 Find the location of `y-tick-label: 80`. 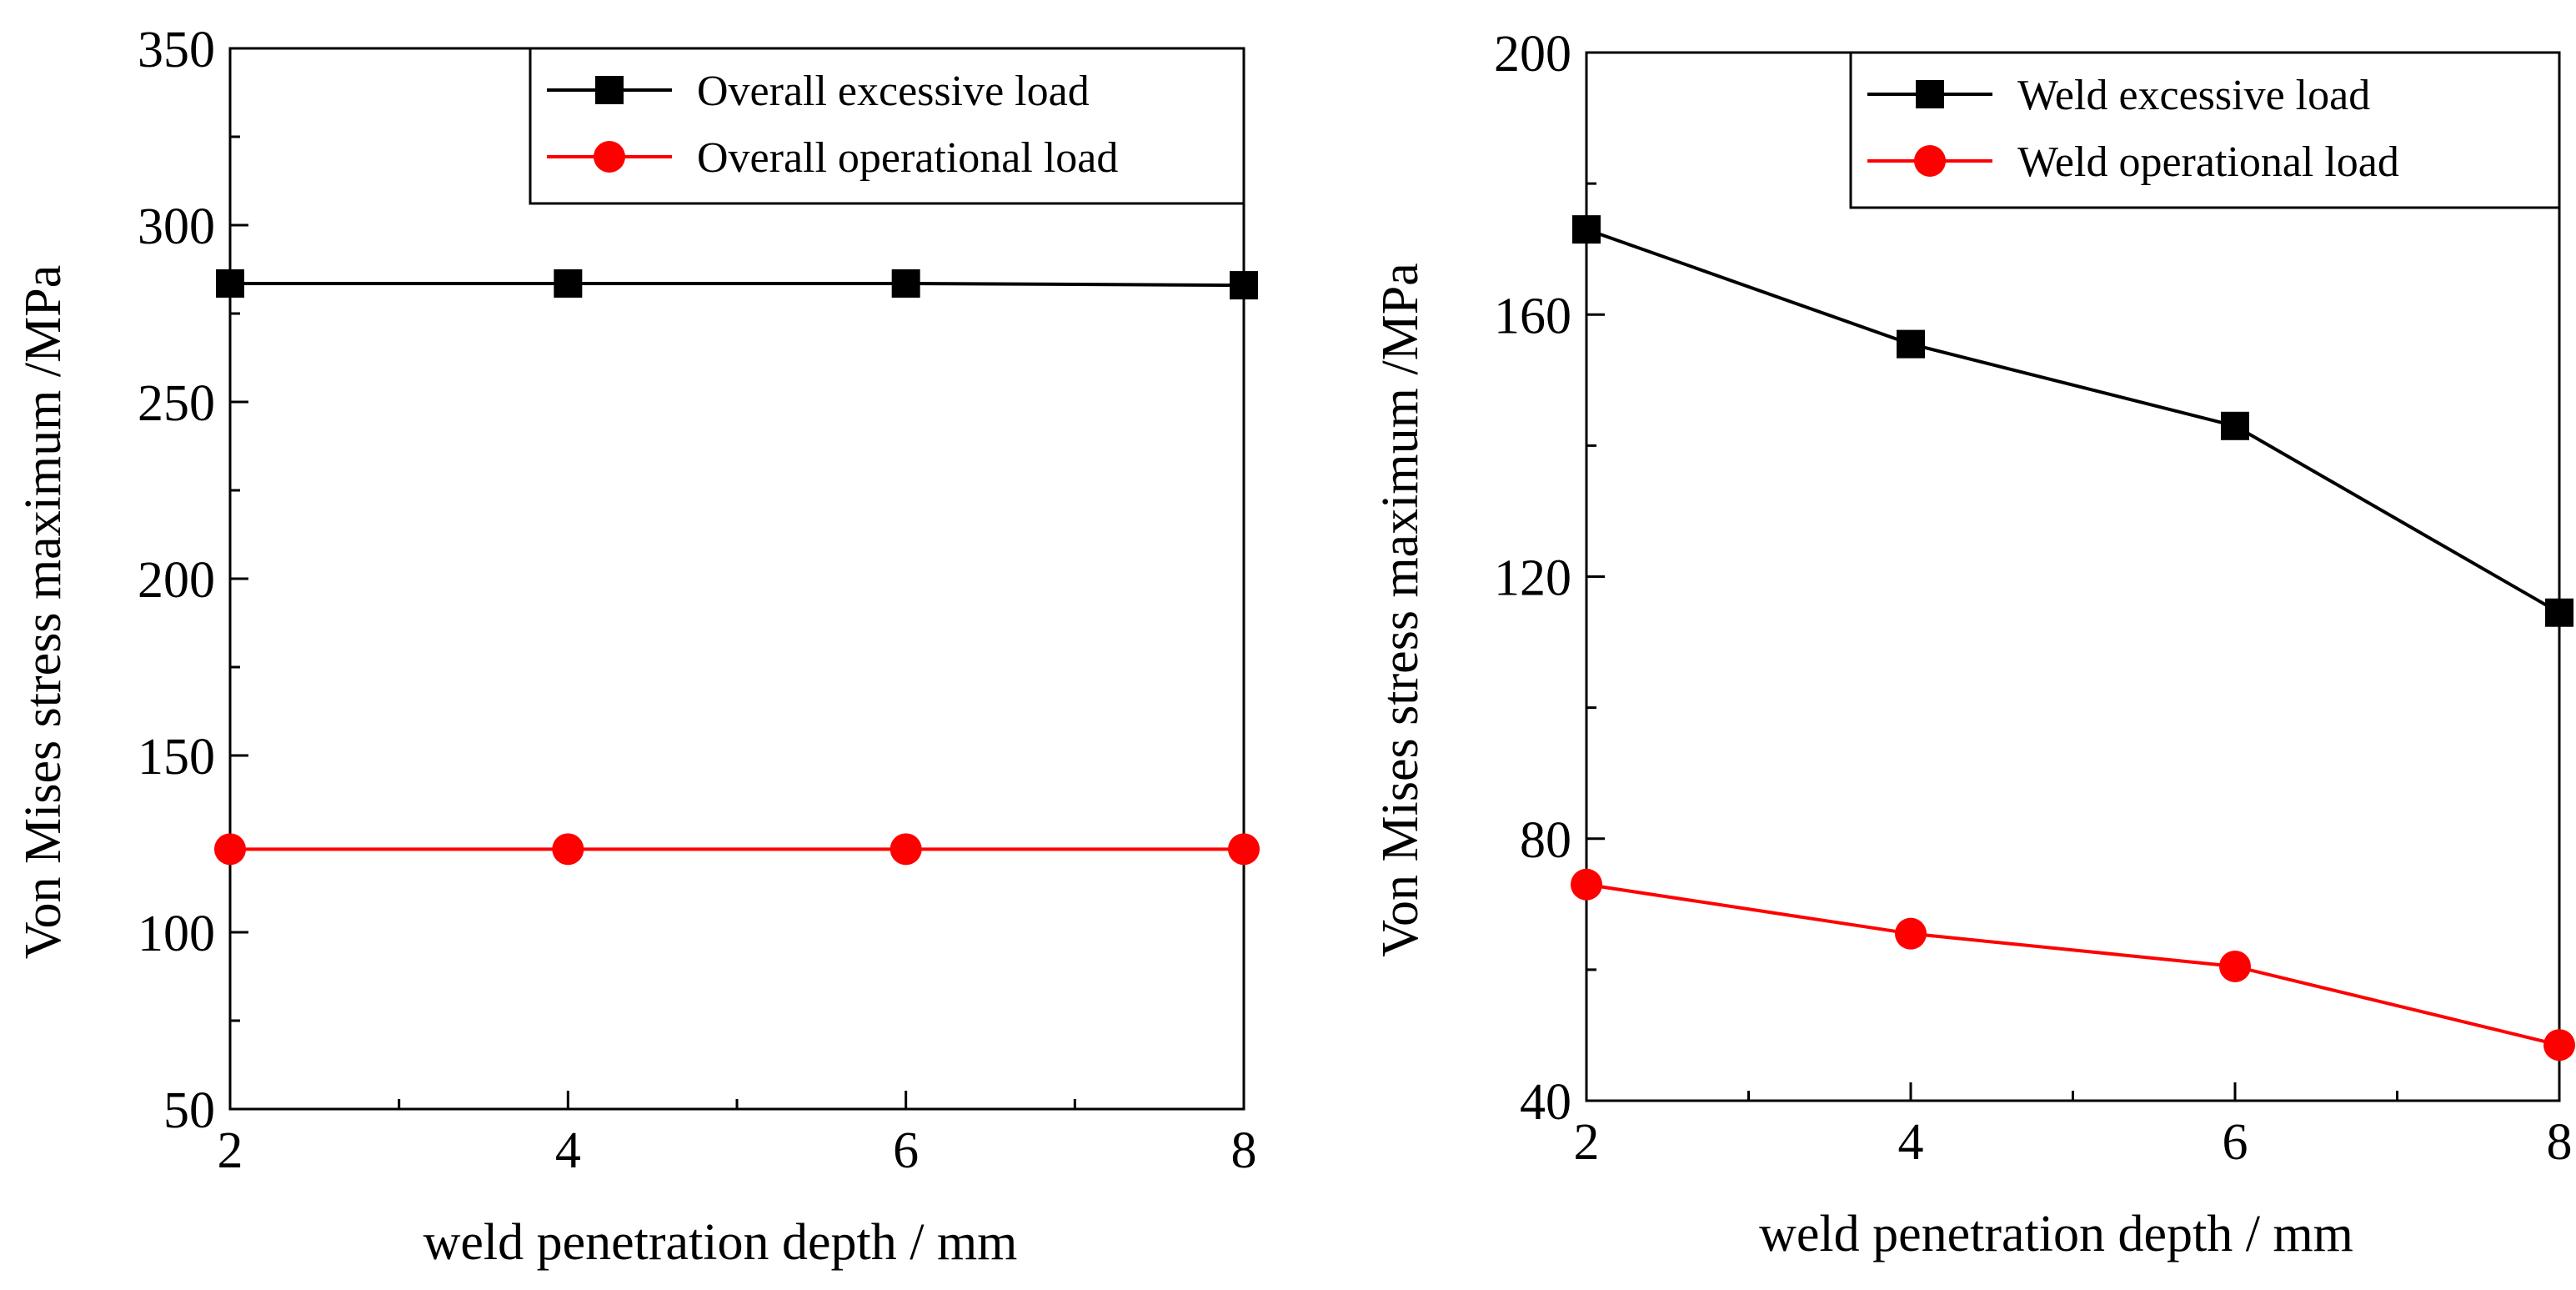

y-tick-label: 80 is located at coordinates (1545, 840).